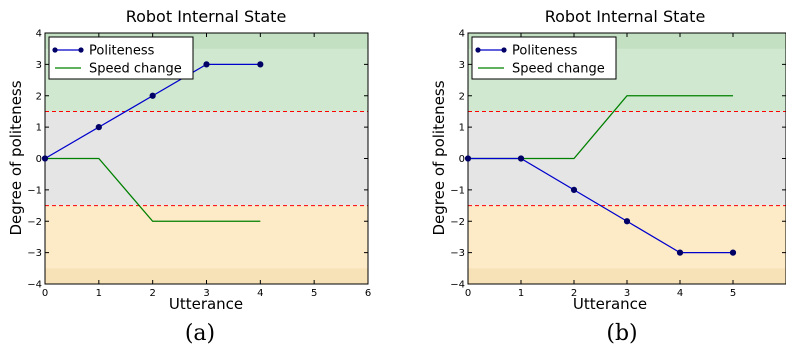  What do you see at coordinates (200, 333) in the screenshot?
I see `panel-caption: (a)` at bounding box center [200, 333].